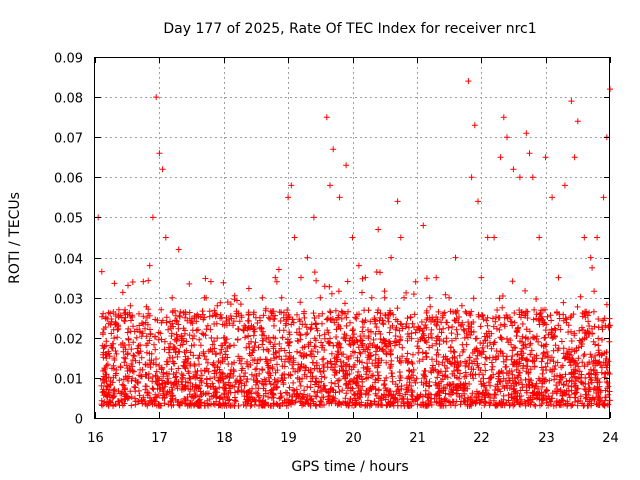  What do you see at coordinates (68, 300) in the screenshot?
I see `y-tick-label: 0.03` at bounding box center [68, 300].